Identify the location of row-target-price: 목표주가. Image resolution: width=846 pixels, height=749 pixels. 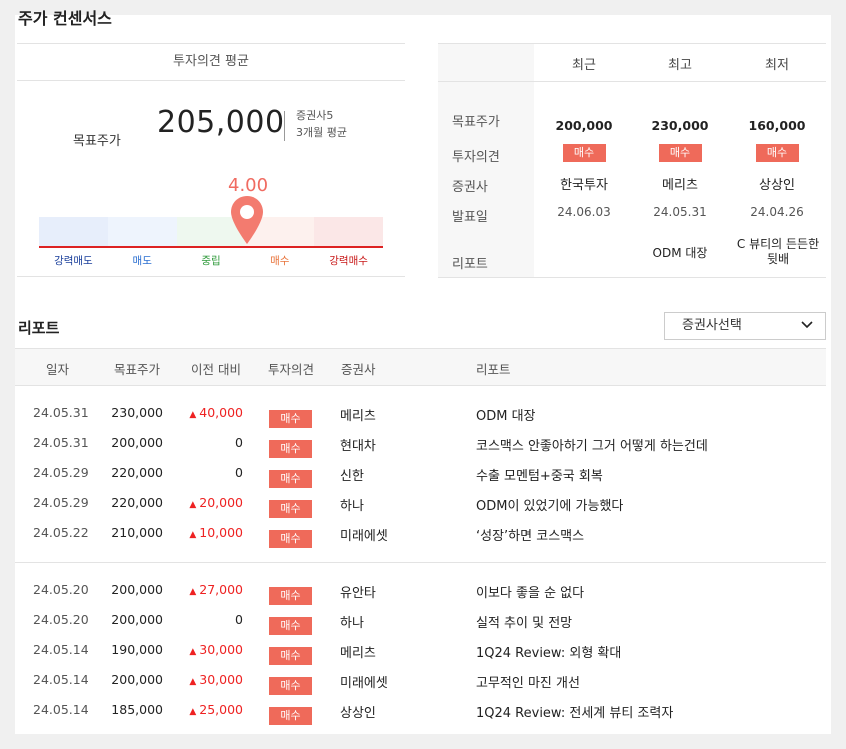
(476, 122).